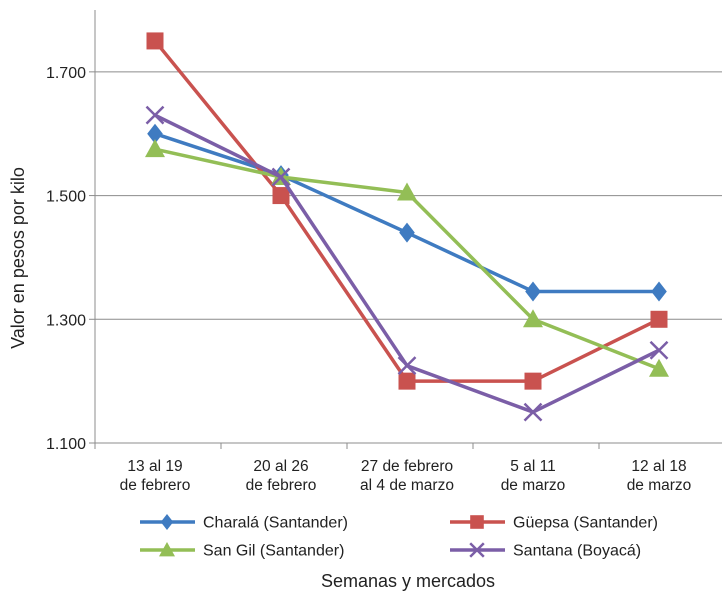 This screenshot has height=594, width=722. What do you see at coordinates (66, 259) in the screenshot?
I see `y-tick-labels: 1.100 1.300 1.500 1.700` at bounding box center [66, 259].